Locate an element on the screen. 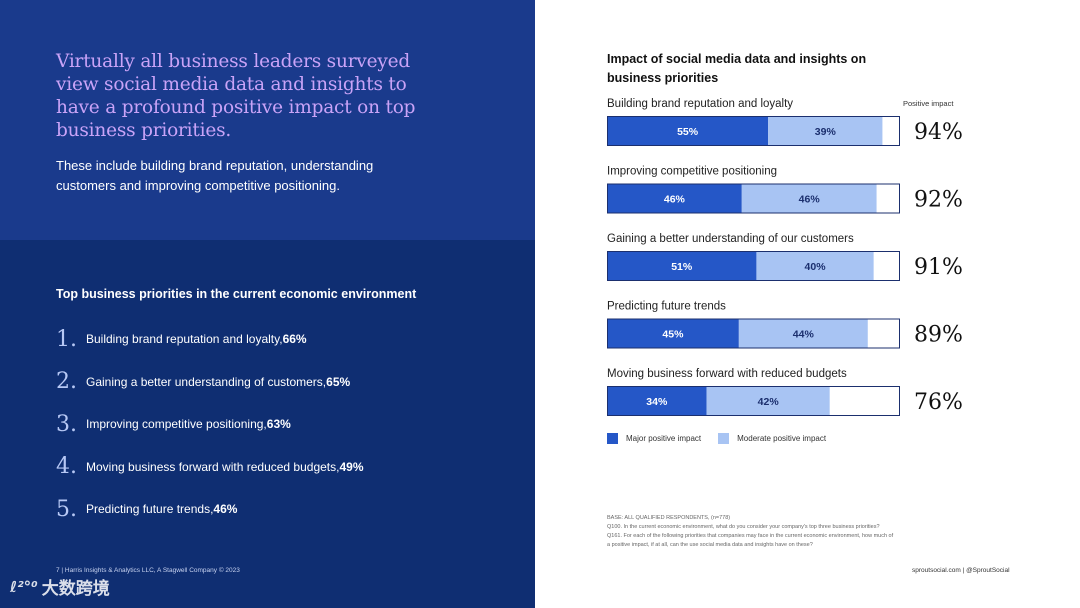  legend-swatch-moderate is located at coordinates (724, 438).